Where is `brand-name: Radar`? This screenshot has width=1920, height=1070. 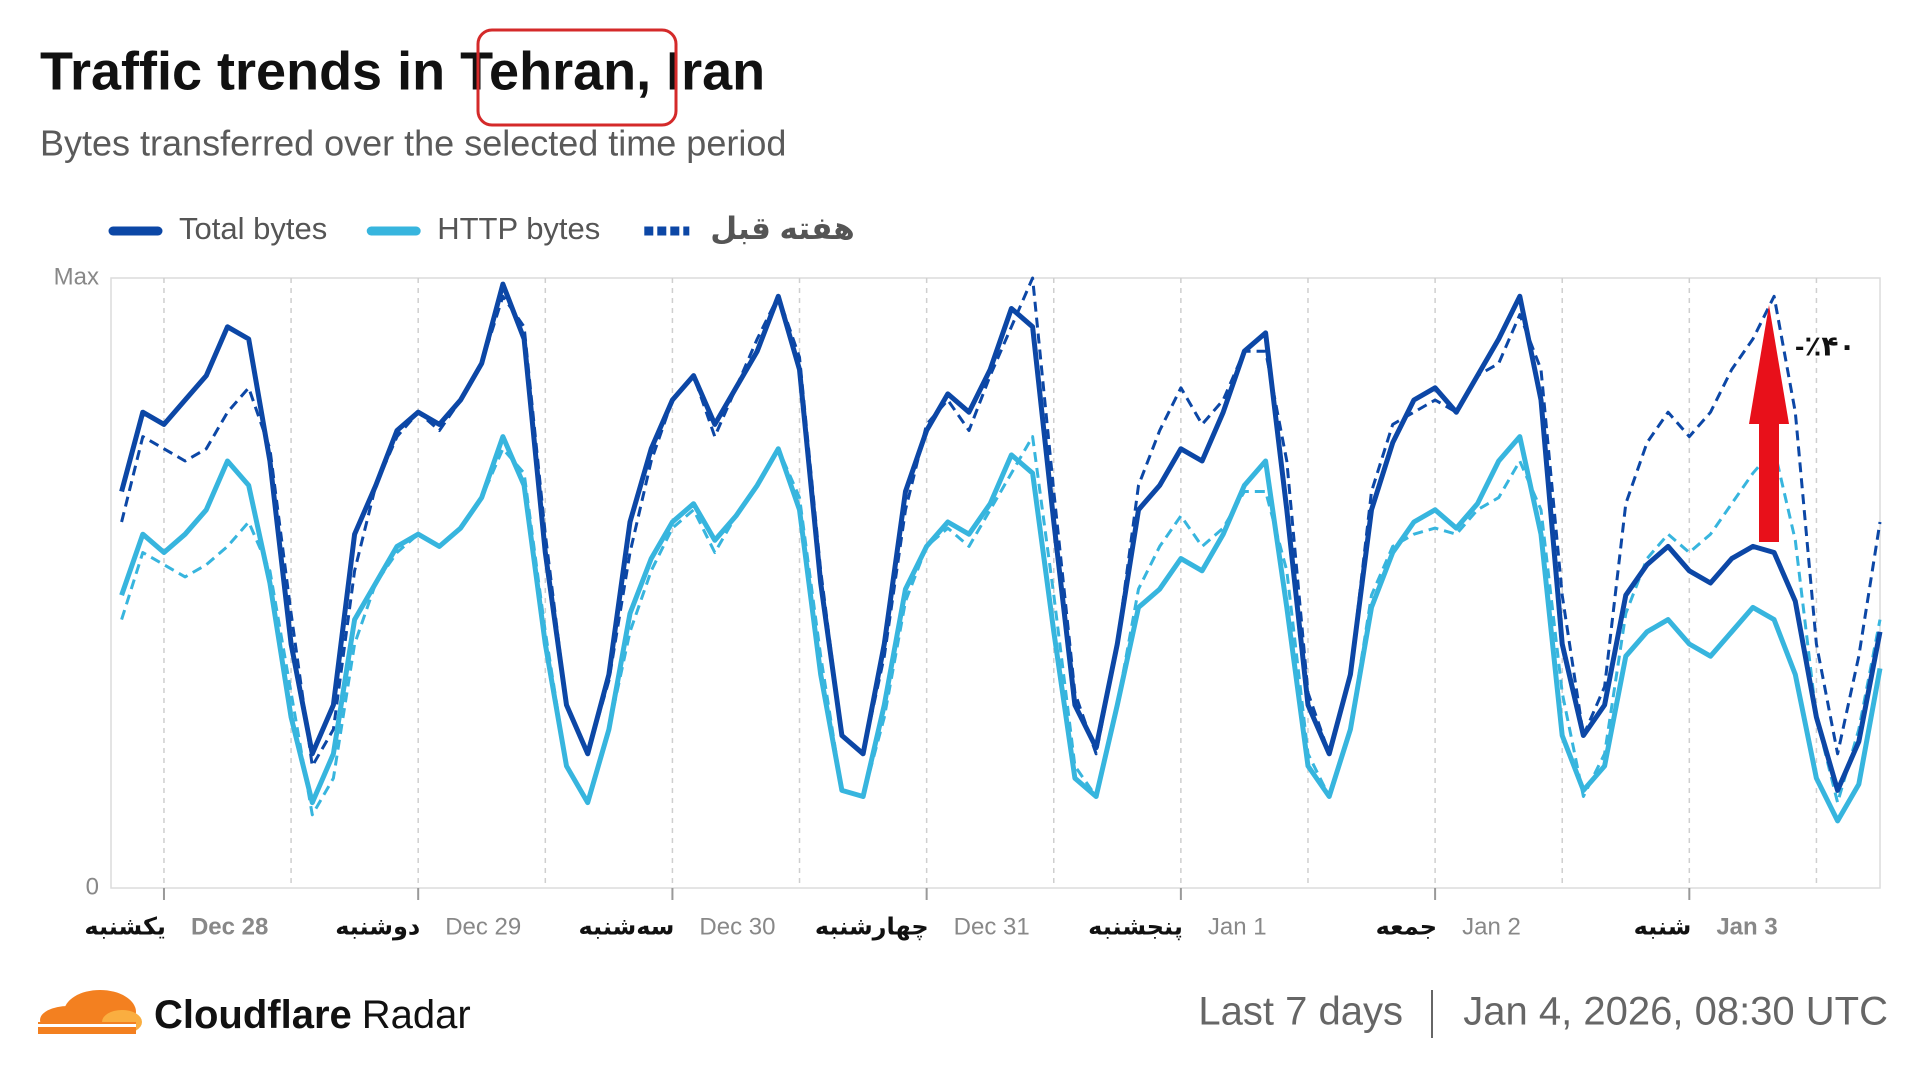
brand-name: Radar is located at coordinates (416, 1015).